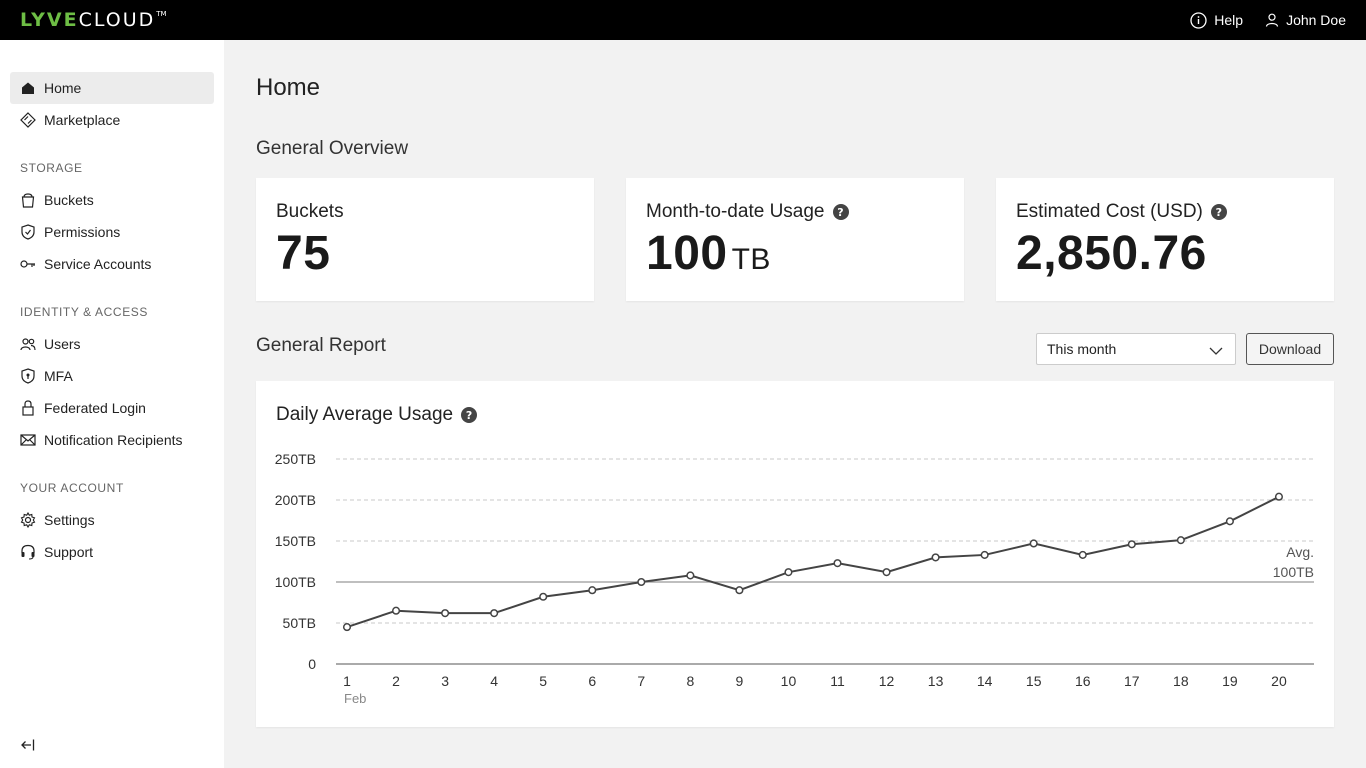 This screenshot has height=768, width=1366. I want to click on headset-icon, so click(28, 552).